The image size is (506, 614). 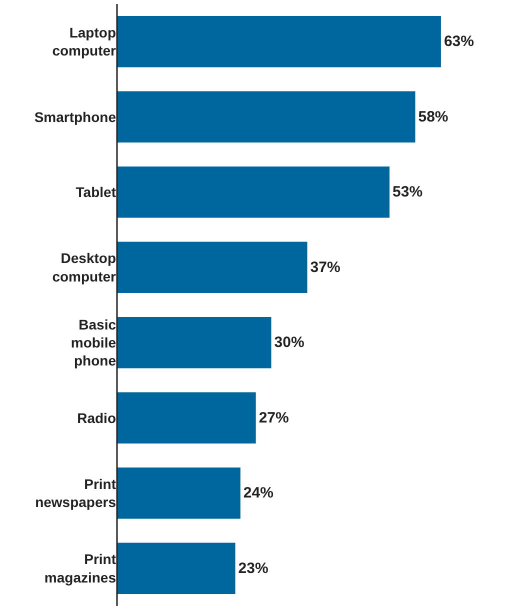 What do you see at coordinates (84, 267) in the screenshot?
I see `y-tick-label: Desktop computer` at bounding box center [84, 267].